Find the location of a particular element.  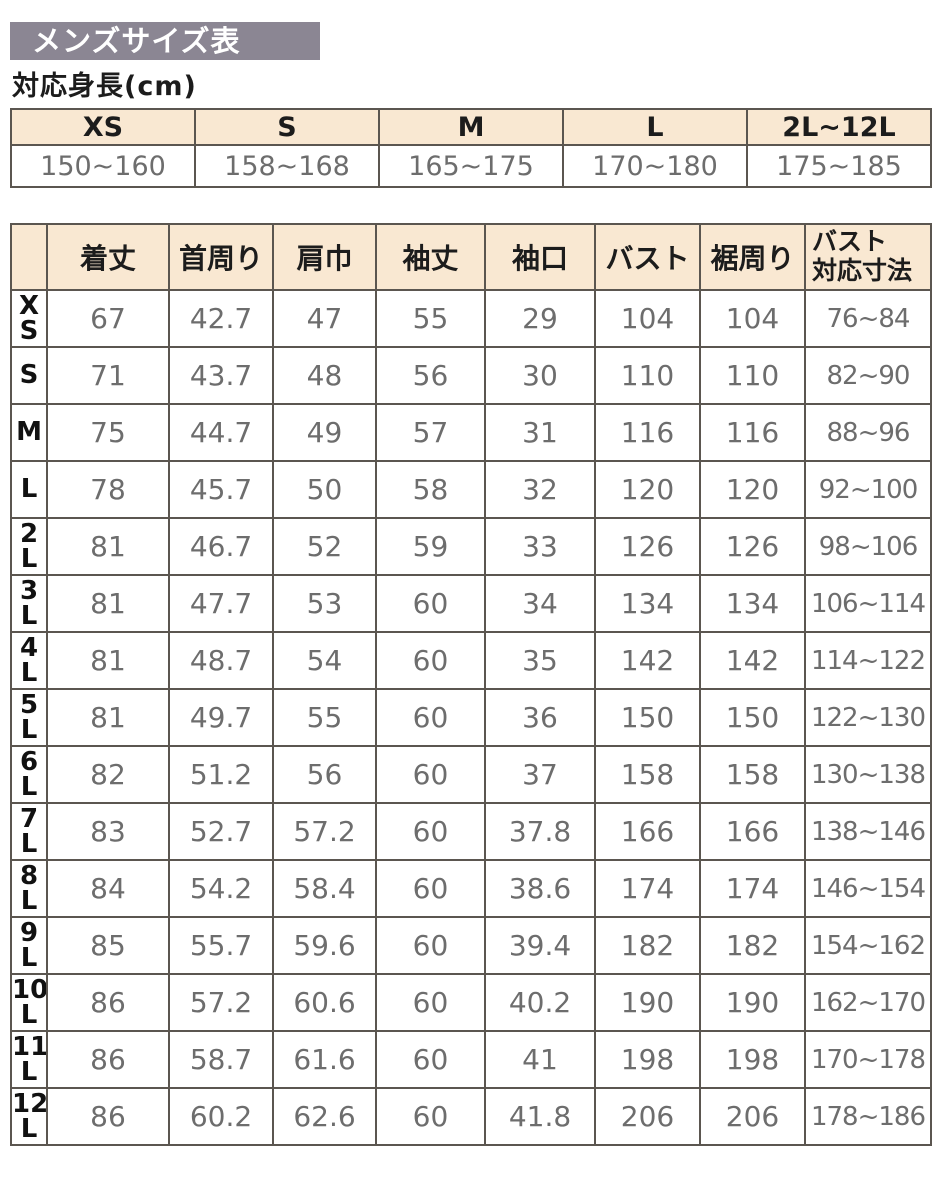

size-column-header: 肩巾 is located at coordinates (324, 257).